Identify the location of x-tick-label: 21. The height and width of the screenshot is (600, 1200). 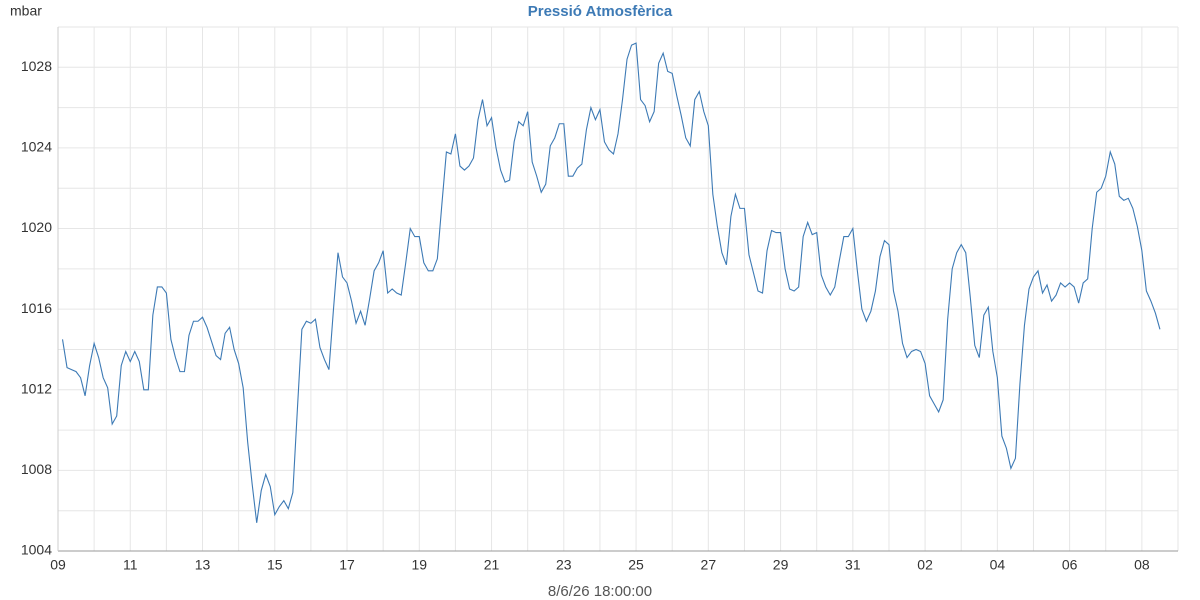
(492, 565).